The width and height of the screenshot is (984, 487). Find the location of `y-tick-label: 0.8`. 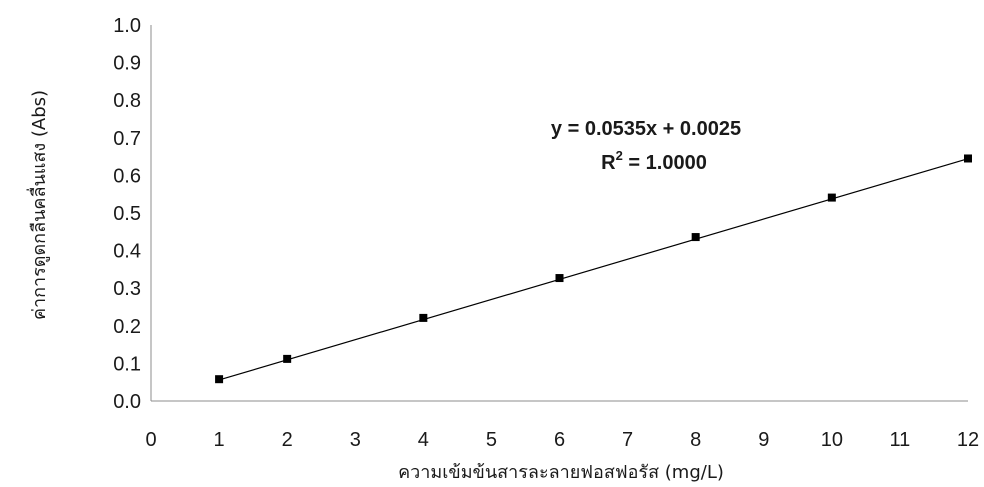

y-tick-label: 0.8 is located at coordinates (127, 101).